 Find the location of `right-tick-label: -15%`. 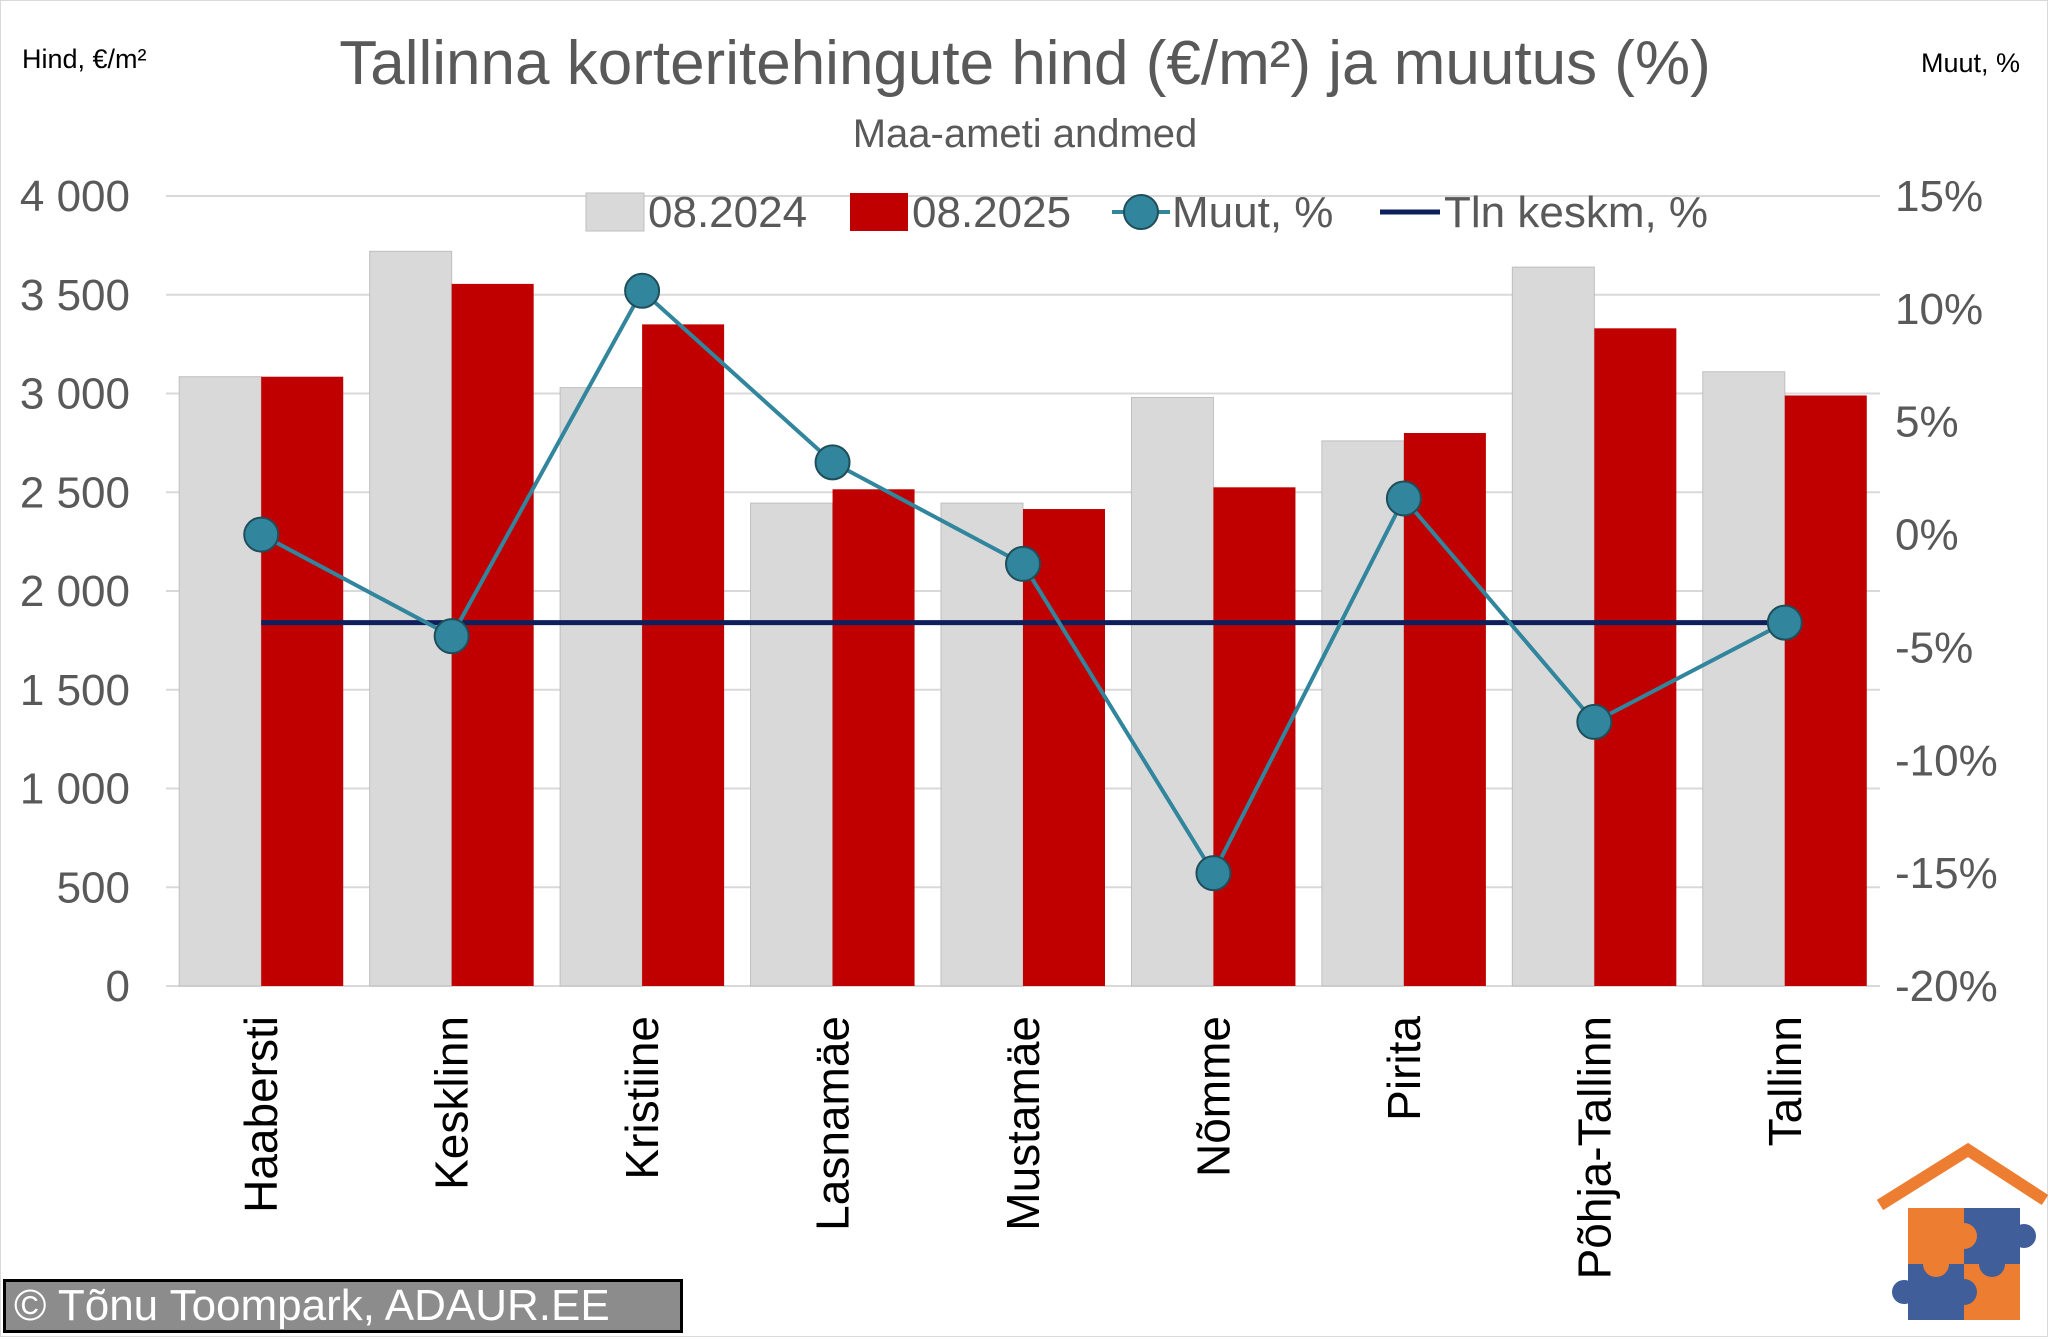

right-tick-label: -15% is located at coordinates (1946, 873).